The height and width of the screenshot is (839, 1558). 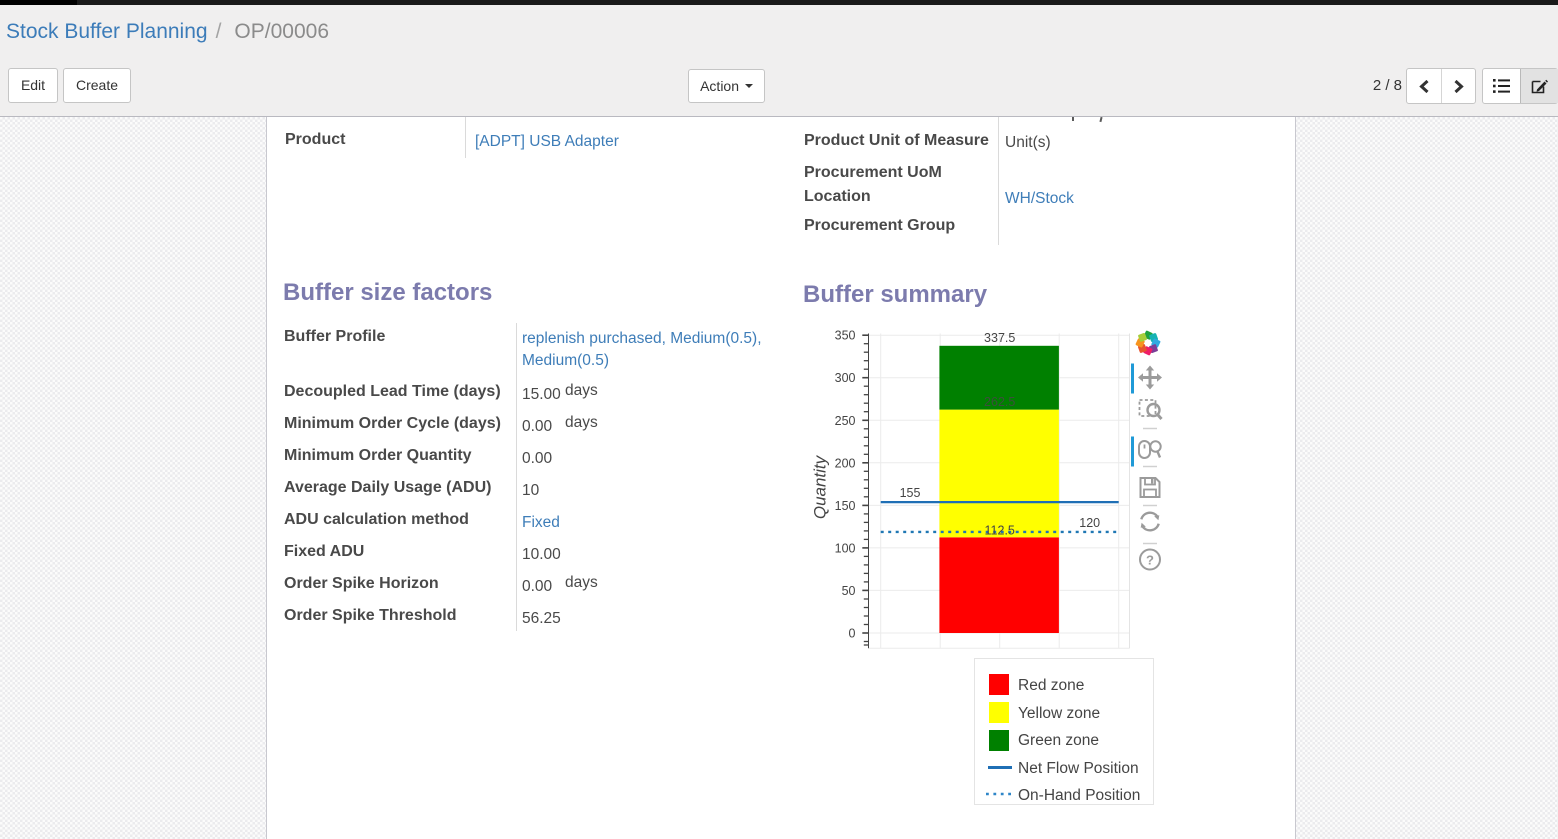 What do you see at coordinates (845, 378) in the screenshot?
I see `svg-text: 300` at bounding box center [845, 378].